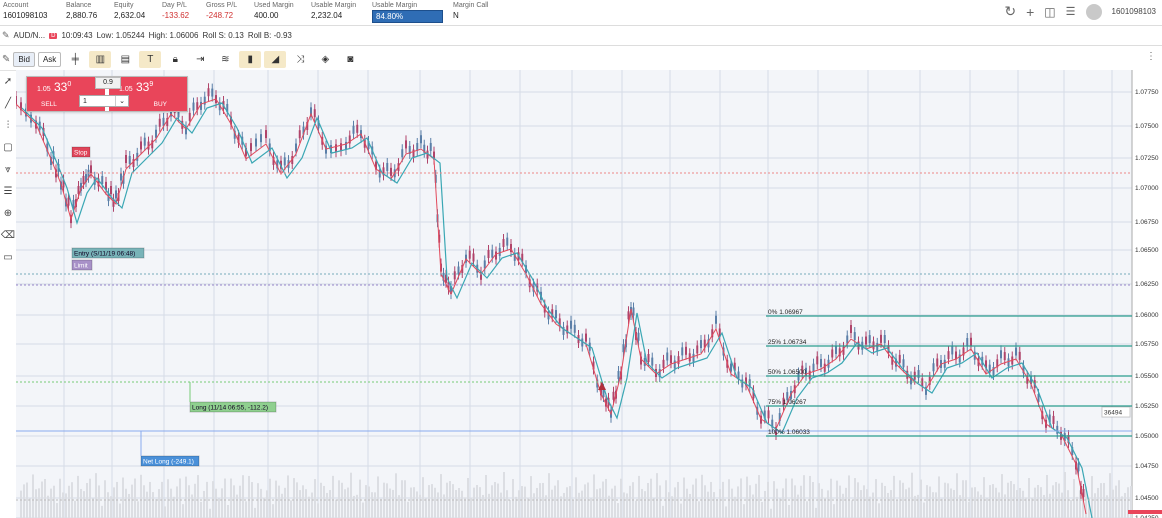 This screenshot has height=518, width=1162. What do you see at coordinates (8, 81) in the screenshot?
I see `cursor-icon: ➚` at bounding box center [8, 81].